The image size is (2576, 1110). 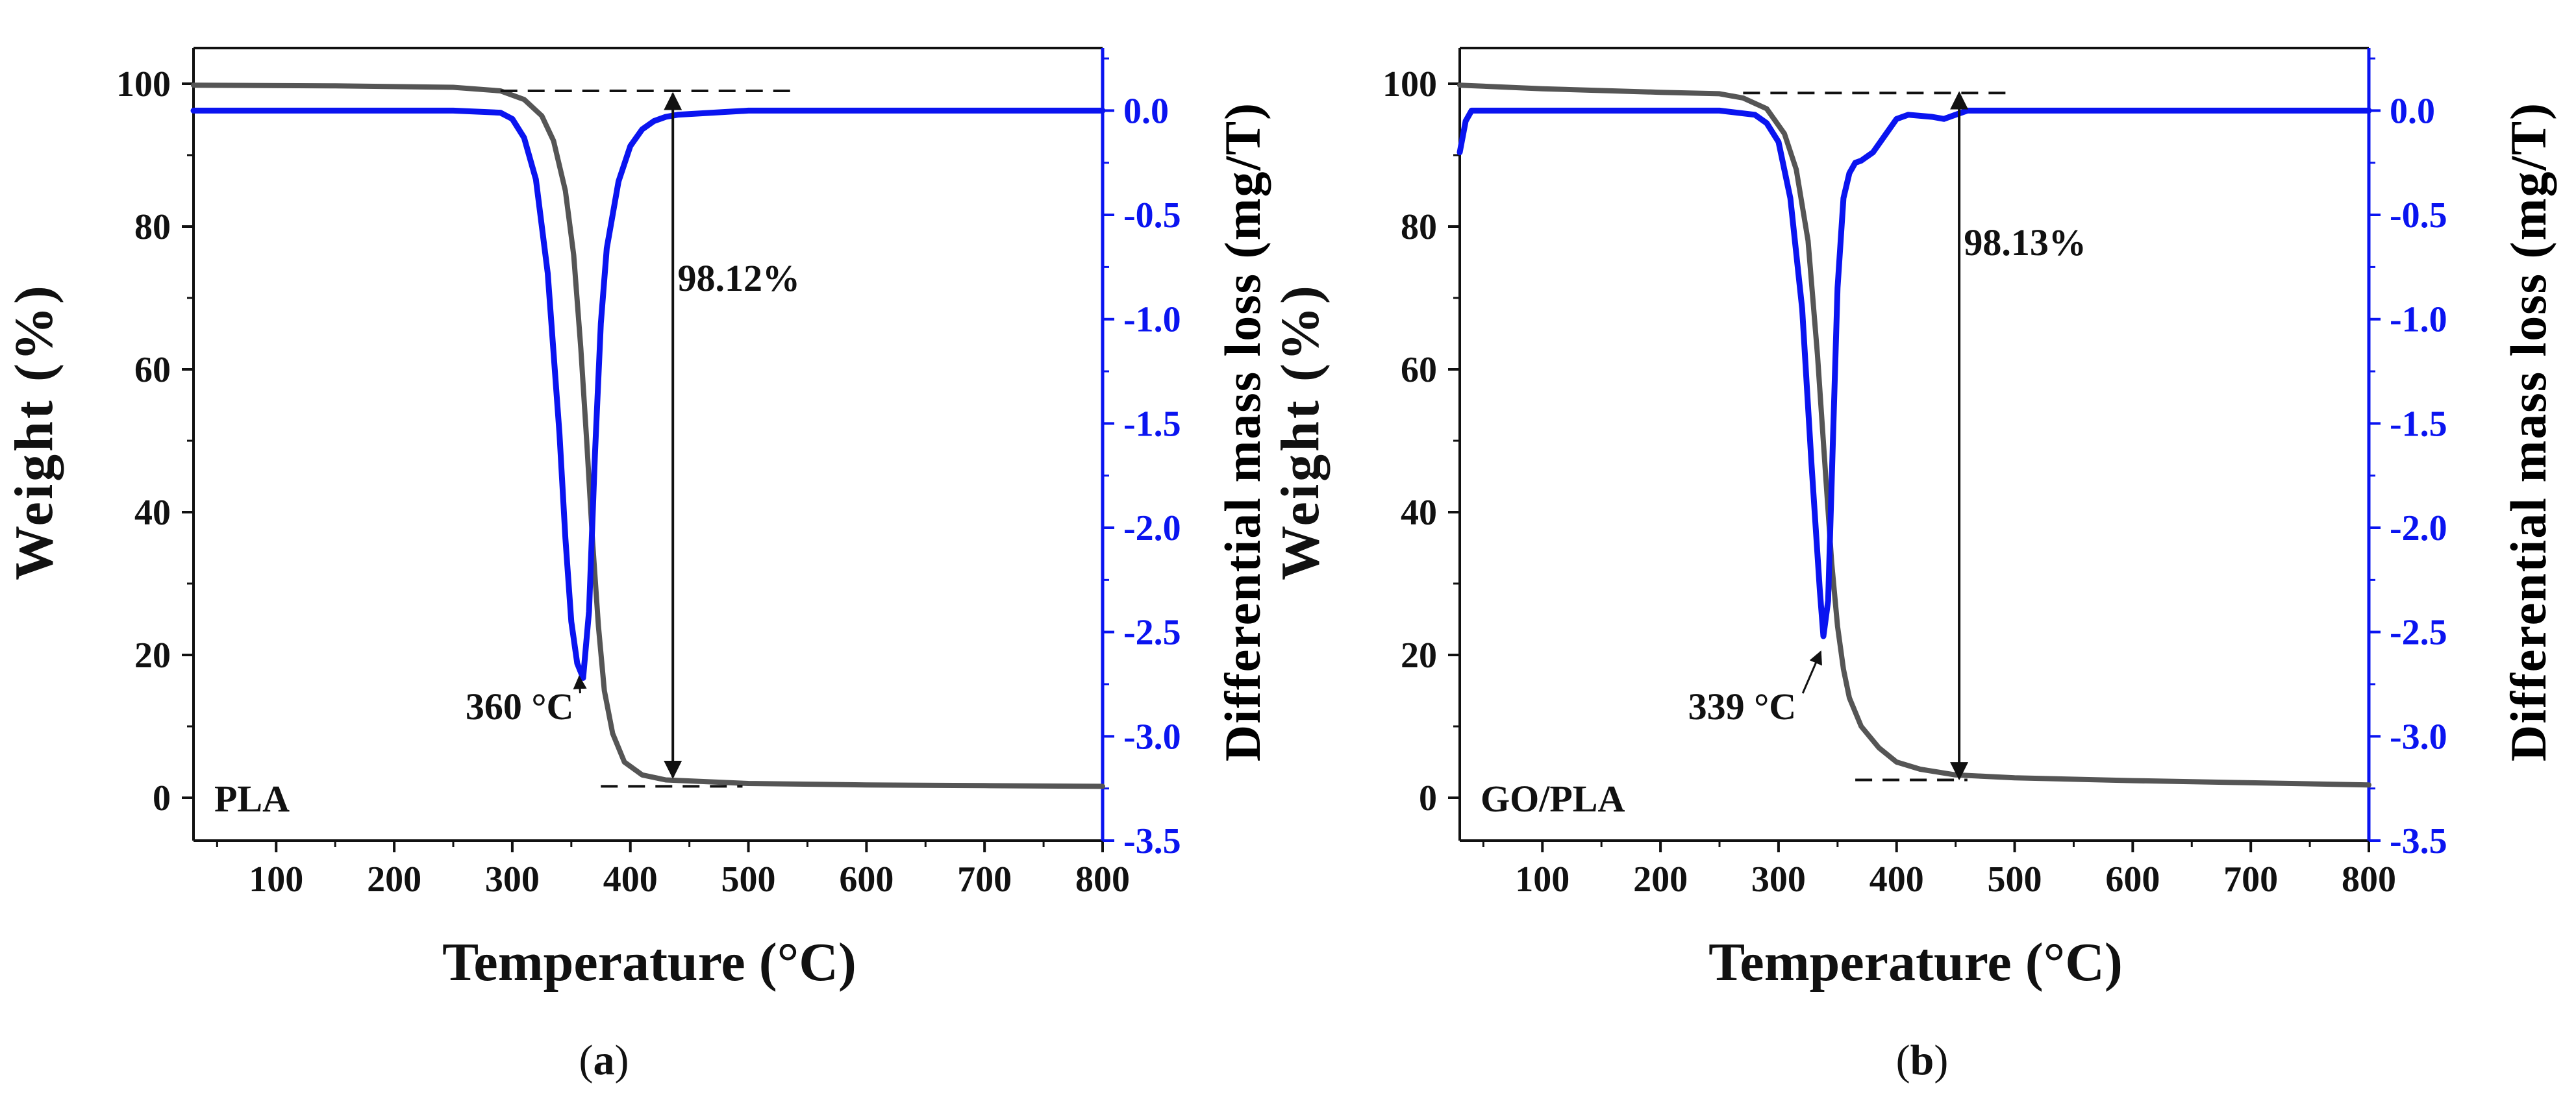 What do you see at coordinates (604, 1060) in the screenshot?
I see `caption-a: (a)` at bounding box center [604, 1060].